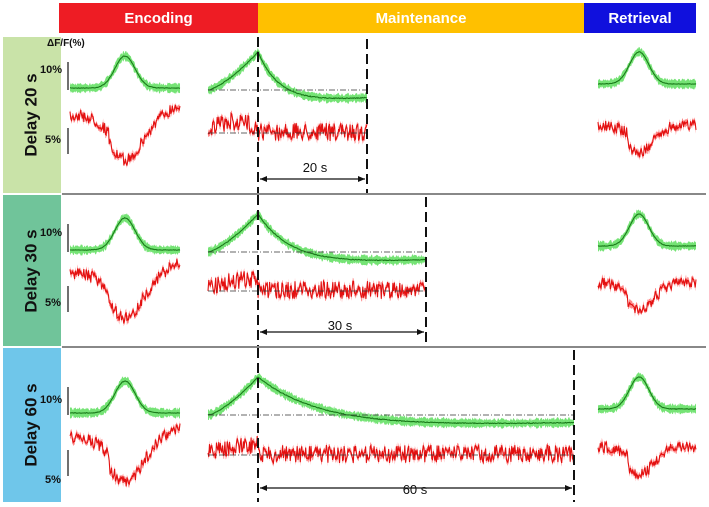  Describe the element at coordinates (647, 295) in the screenshot. I see `row2-retr-red-line` at that location.